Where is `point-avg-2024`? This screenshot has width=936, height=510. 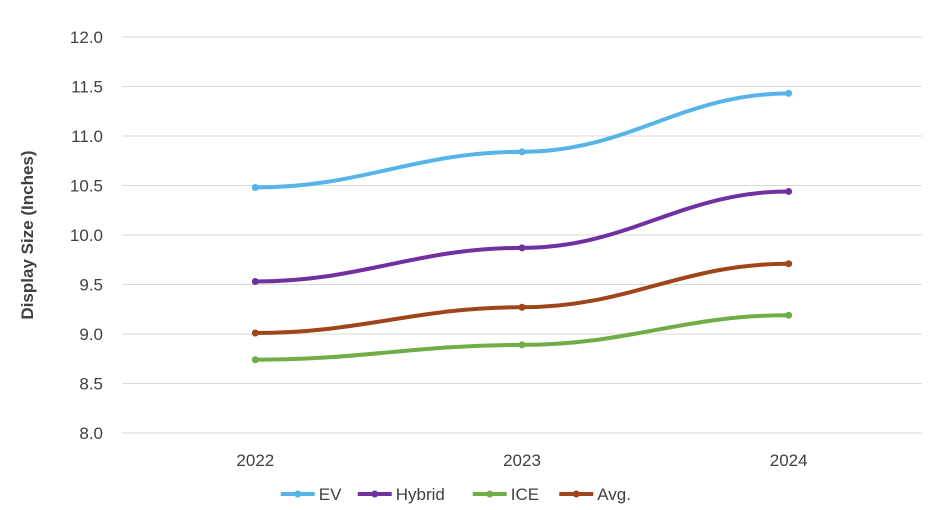
point-avg-2024 is located at coordinates (789, 264).